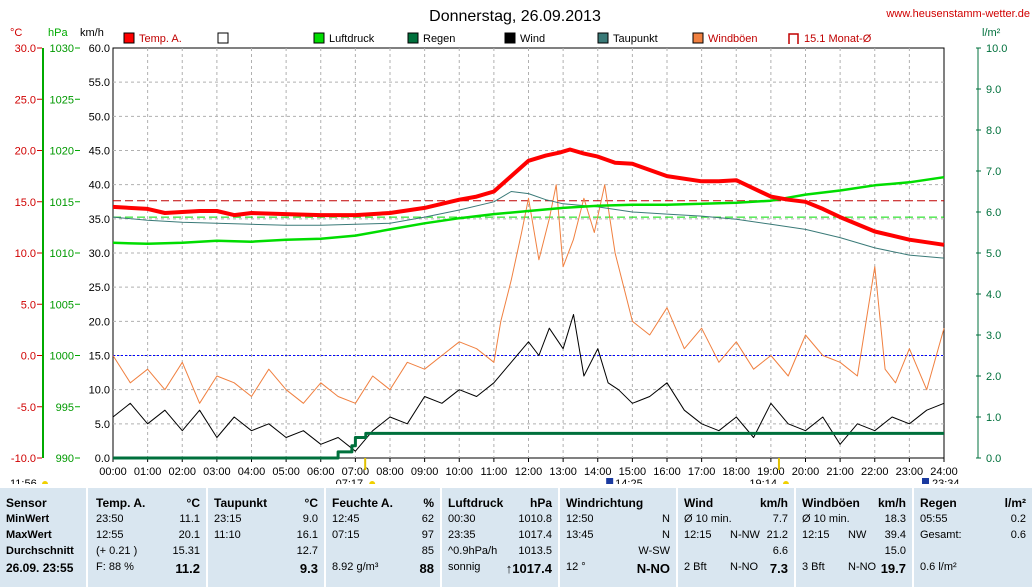 The height and width of the screenshot is (587, 1034). Describe the element at coordinates (485, 471) in the screenshot. I see `time-markers: 07:17 19:14 11:56 14:25 23:34` at that location.